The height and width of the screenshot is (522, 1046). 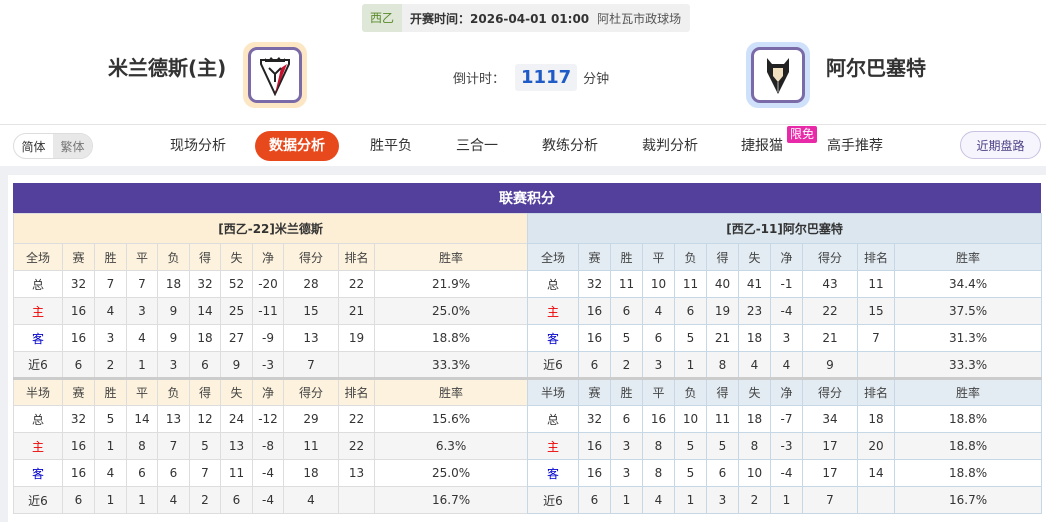 I want to click on language-switch: 简体 繁体, so click(x=53, y=146).